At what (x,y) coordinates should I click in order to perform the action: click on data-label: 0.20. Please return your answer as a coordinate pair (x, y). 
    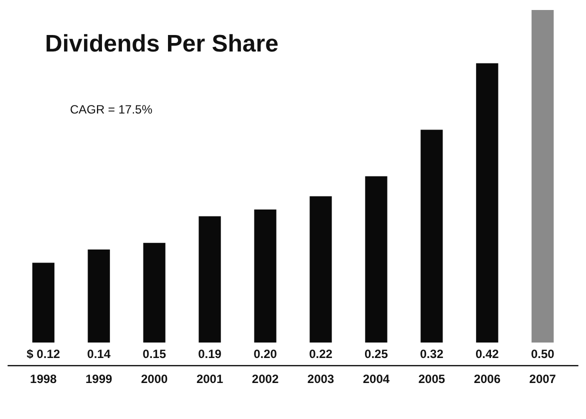
    Looking at the image, I should click on (266, 353).